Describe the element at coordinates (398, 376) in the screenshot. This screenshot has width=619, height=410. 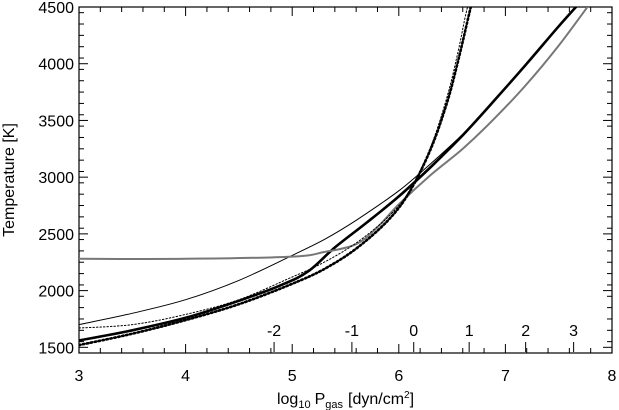
I see `x-tick-label: 6` at that location.